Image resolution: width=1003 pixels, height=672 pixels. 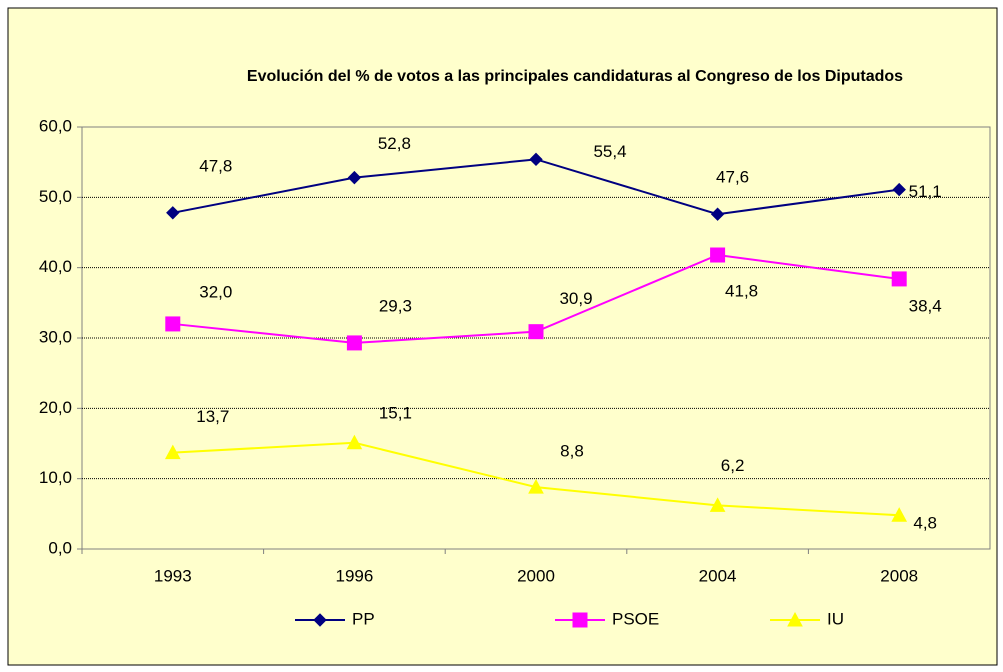 What do you see at coordinates (215, 165) in the screenshot?
I see `data-label: 47,8` at bounding box center [215, 165].